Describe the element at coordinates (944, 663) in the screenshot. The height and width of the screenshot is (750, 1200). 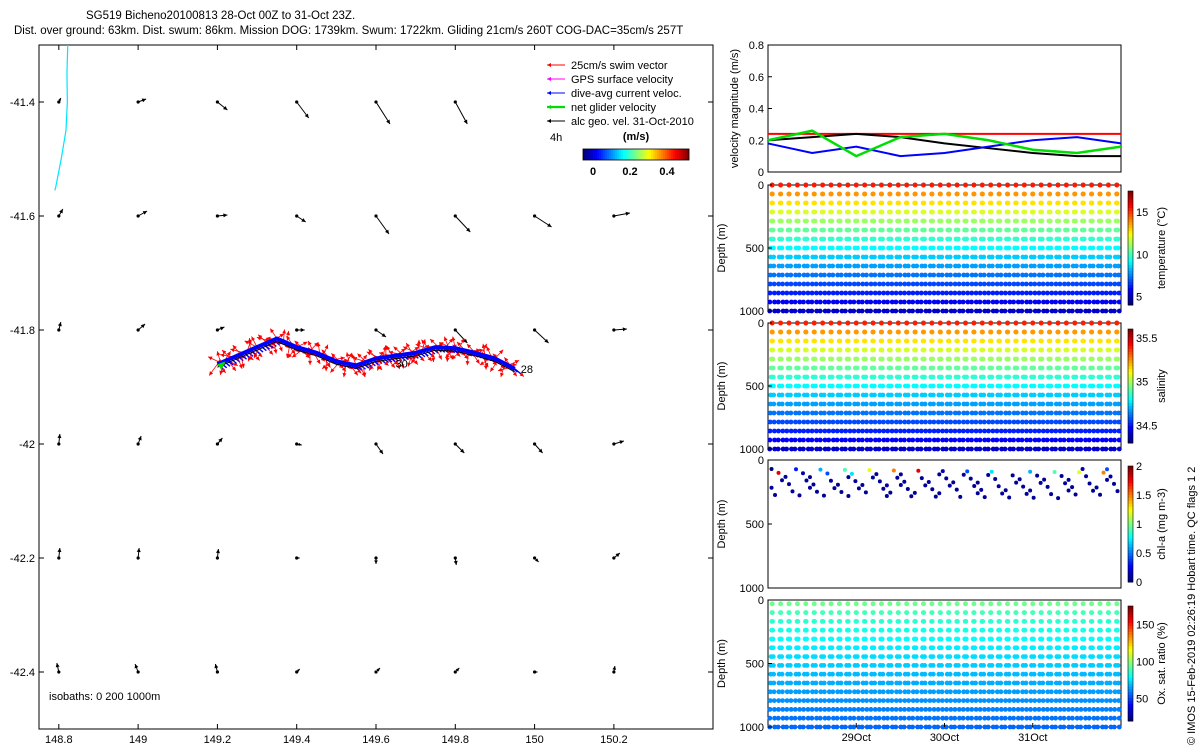
I see `profile-frame-oxygen` at that location.